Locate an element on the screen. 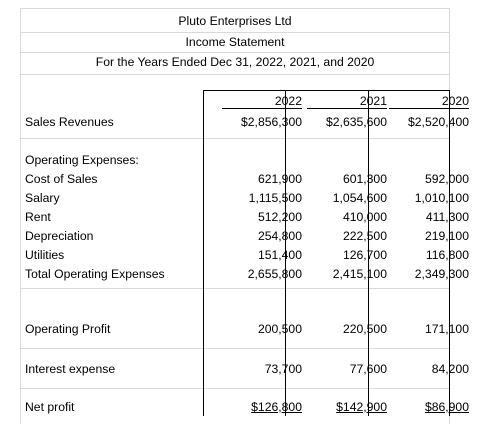 This screenshot has width=480, height=433. rent-2022: 512,200 is located at coordinates (279, 217).